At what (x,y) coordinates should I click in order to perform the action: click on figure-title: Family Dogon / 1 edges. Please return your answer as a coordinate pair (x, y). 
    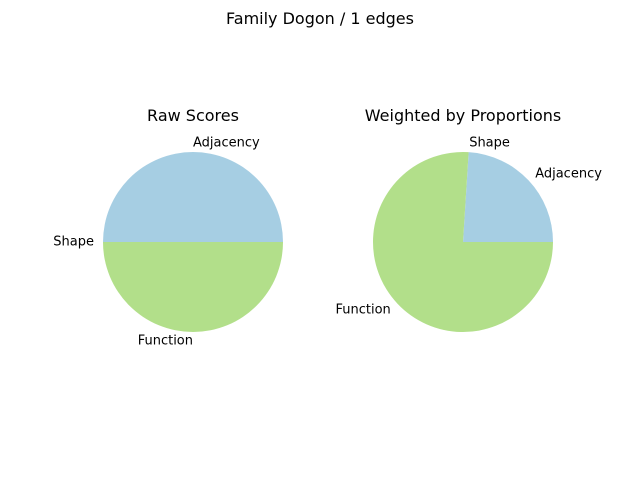
    Looking at the image, I should click on (320, 18).